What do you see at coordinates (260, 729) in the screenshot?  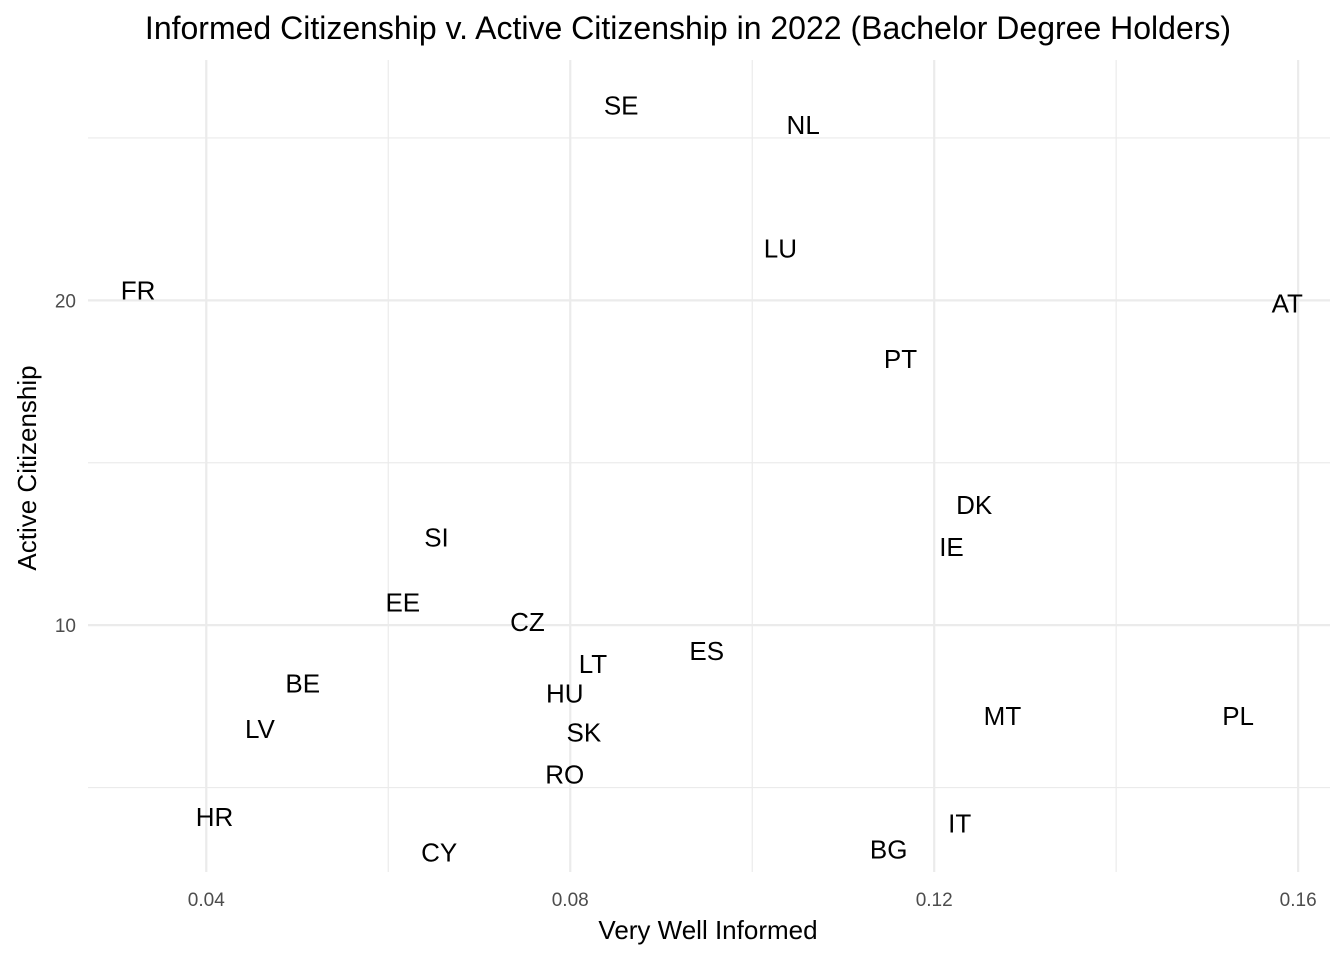 I see `point-label-lv: LV` at bounding box center [260, 729].